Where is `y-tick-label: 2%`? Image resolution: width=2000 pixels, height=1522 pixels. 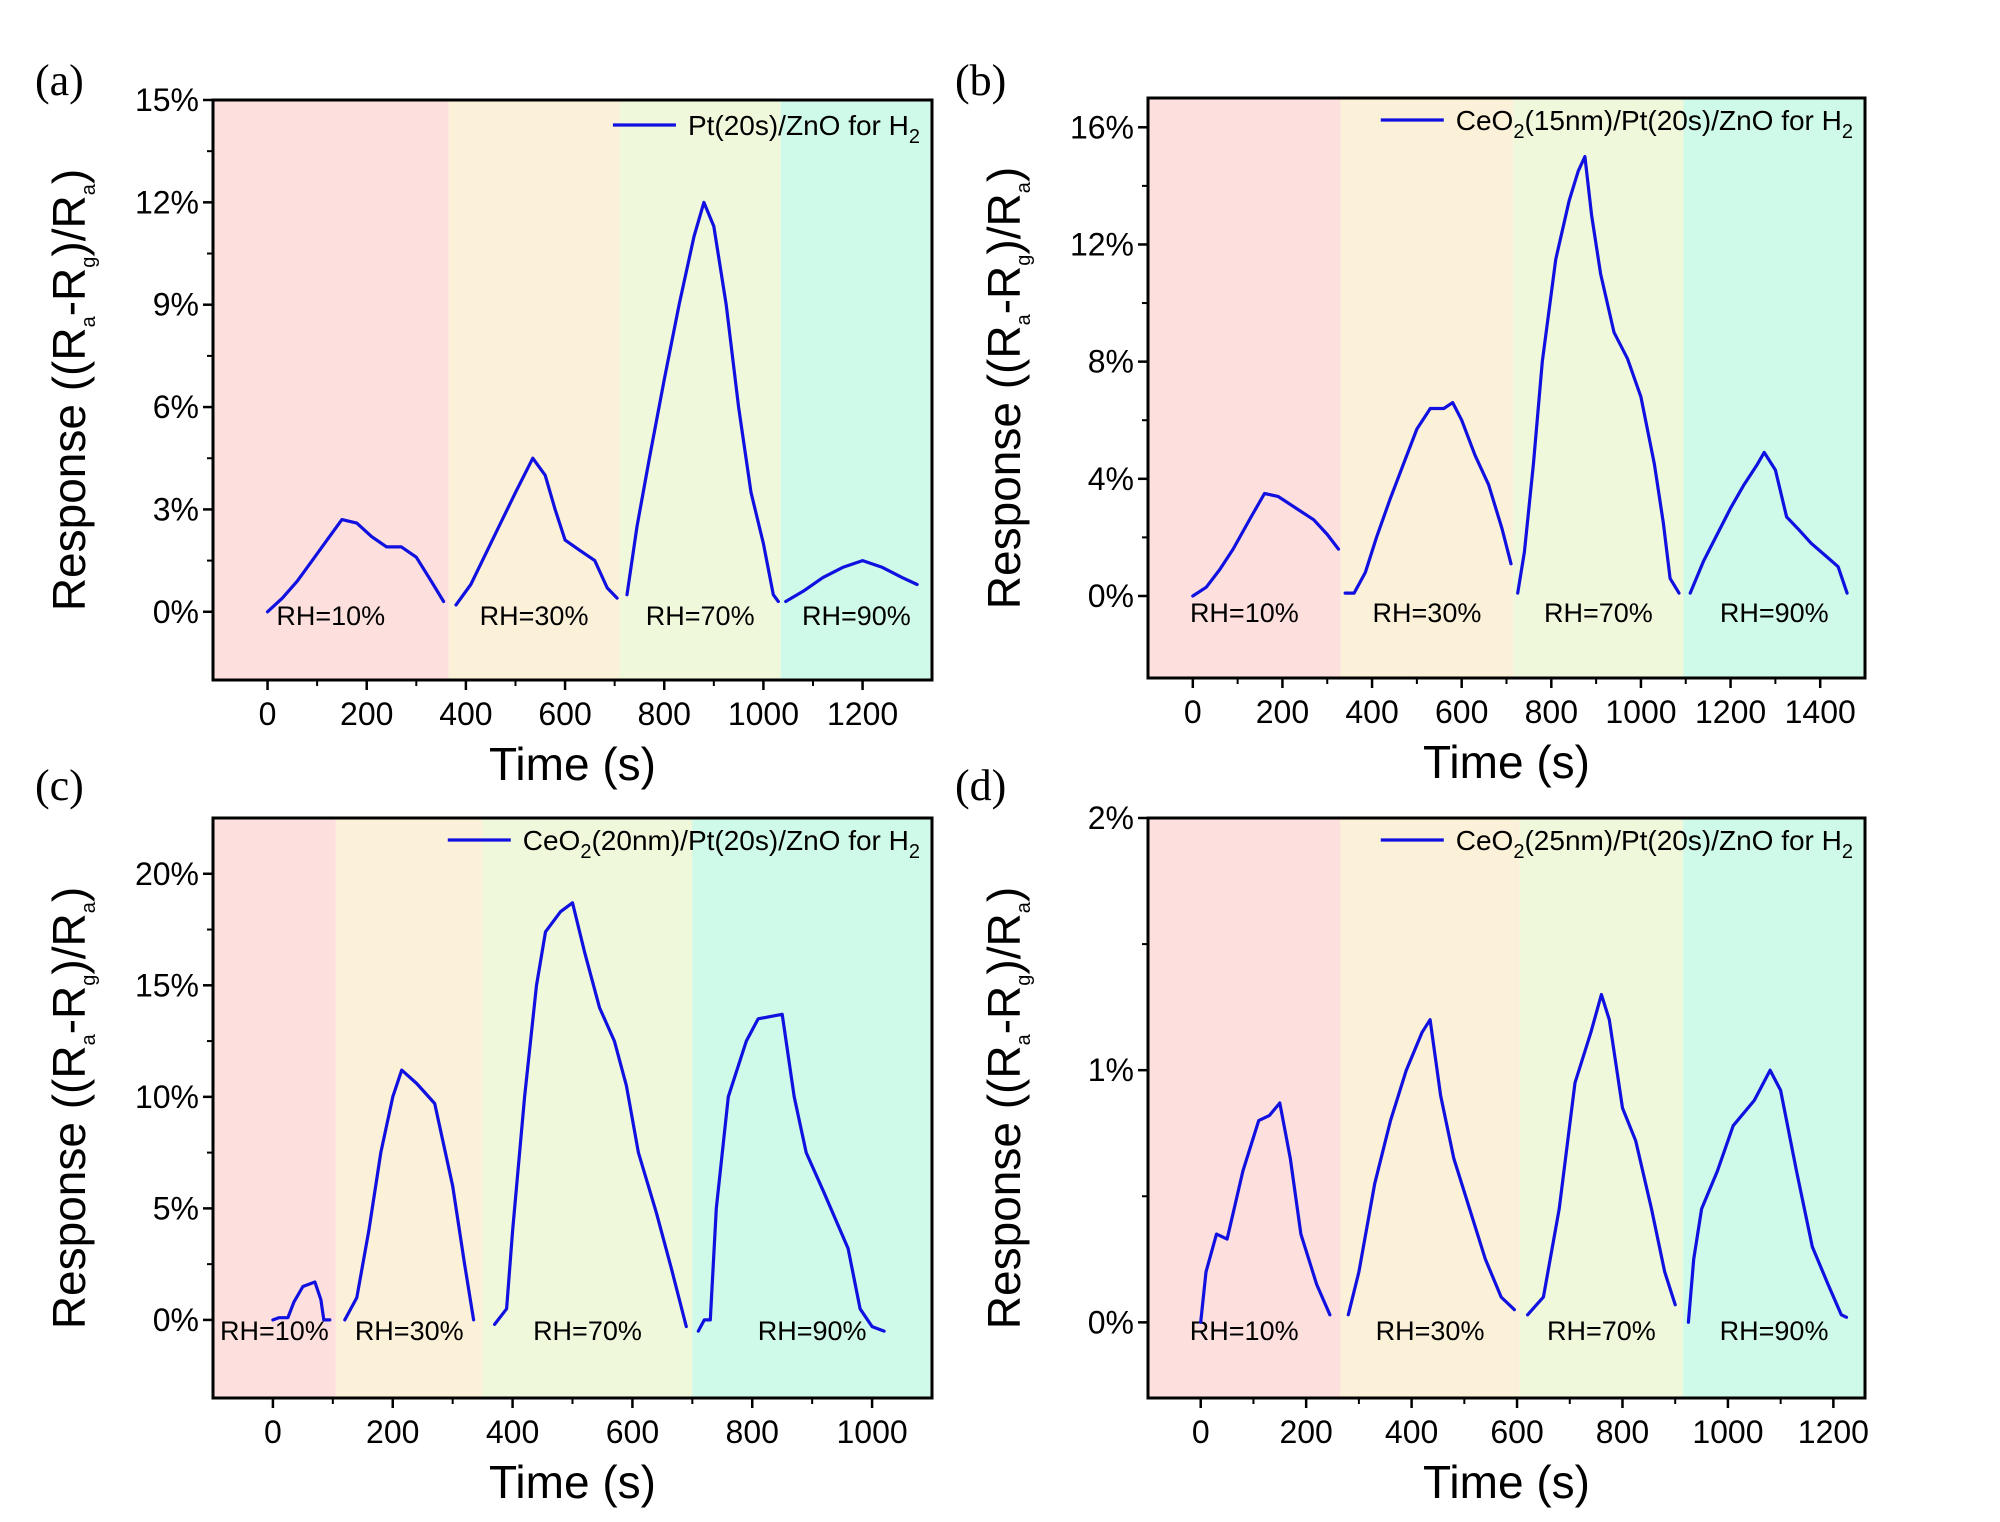
y-tick-label: 2% is located at coordinates (1111, 818).